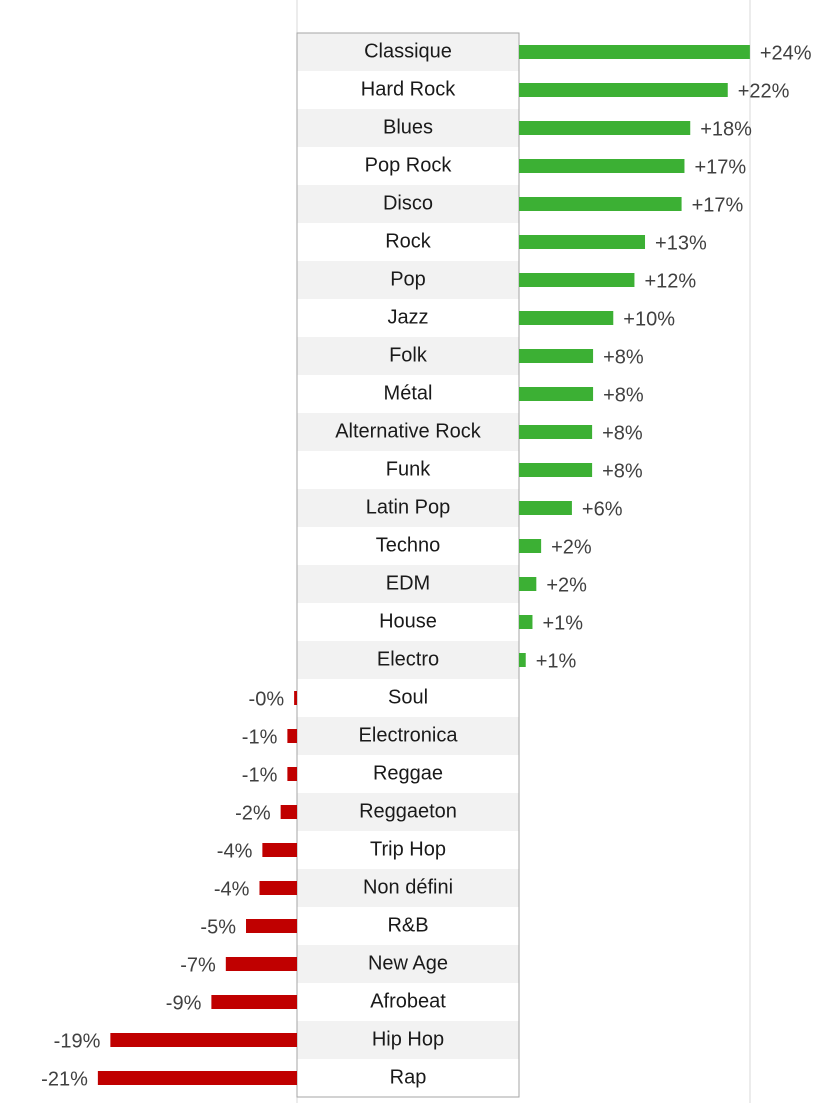 The width and height of the screenshot is (832, 1103). What do you see at coordinates (786, 53) in the screenshot?
I see `value-label: +24%` at bounding box center [786, 53].